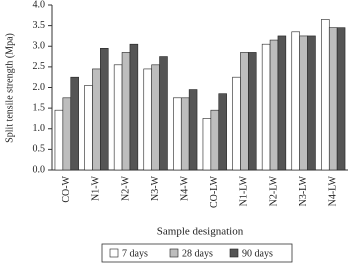  What do you see at coordinates (39, 87) in the screenshot?
I see `y-tick-label: 2.0` at bounding box center [39, 87].